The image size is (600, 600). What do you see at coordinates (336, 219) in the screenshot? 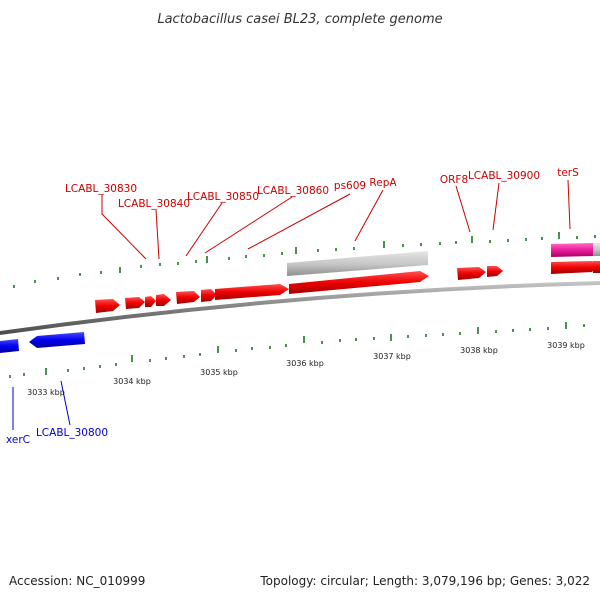
I see `label-leaders-forward` at bounding box center [336, 219].